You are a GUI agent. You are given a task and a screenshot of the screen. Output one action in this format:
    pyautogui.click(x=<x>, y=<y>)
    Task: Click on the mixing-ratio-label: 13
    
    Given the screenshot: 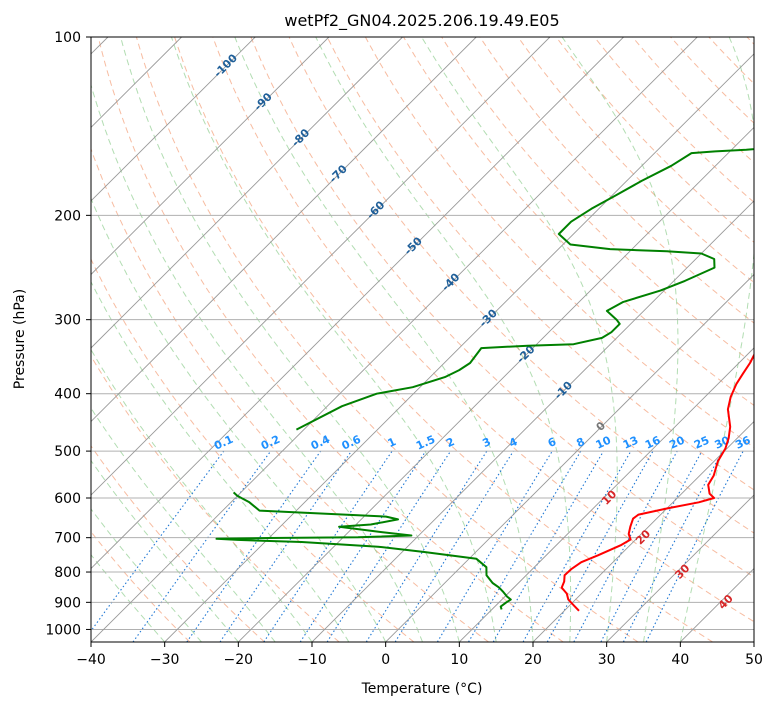 What is the action you would take?
    pyautogui.click(x=630, y=443)
    